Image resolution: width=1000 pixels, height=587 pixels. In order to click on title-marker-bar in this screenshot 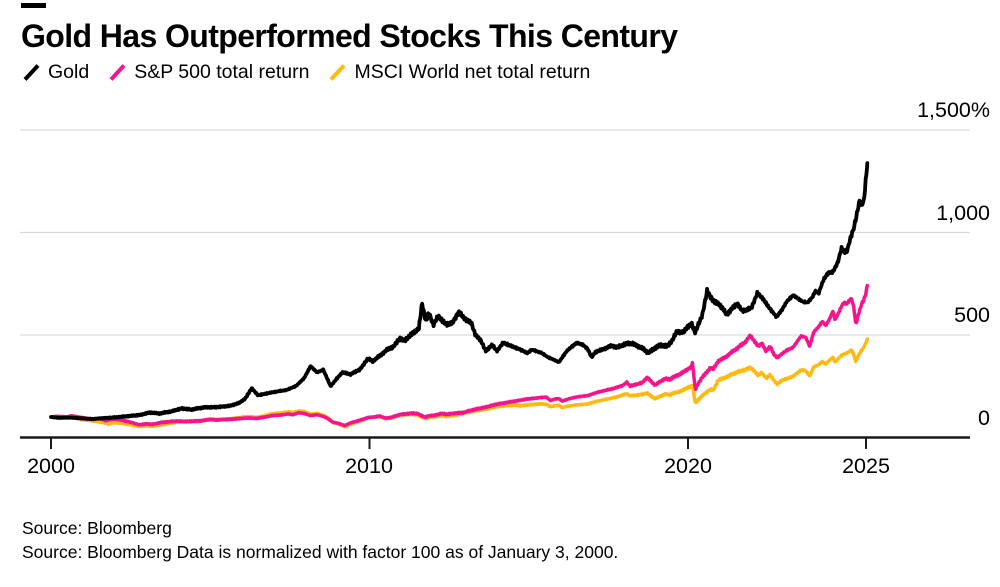, I will do `click(33, 5)`.